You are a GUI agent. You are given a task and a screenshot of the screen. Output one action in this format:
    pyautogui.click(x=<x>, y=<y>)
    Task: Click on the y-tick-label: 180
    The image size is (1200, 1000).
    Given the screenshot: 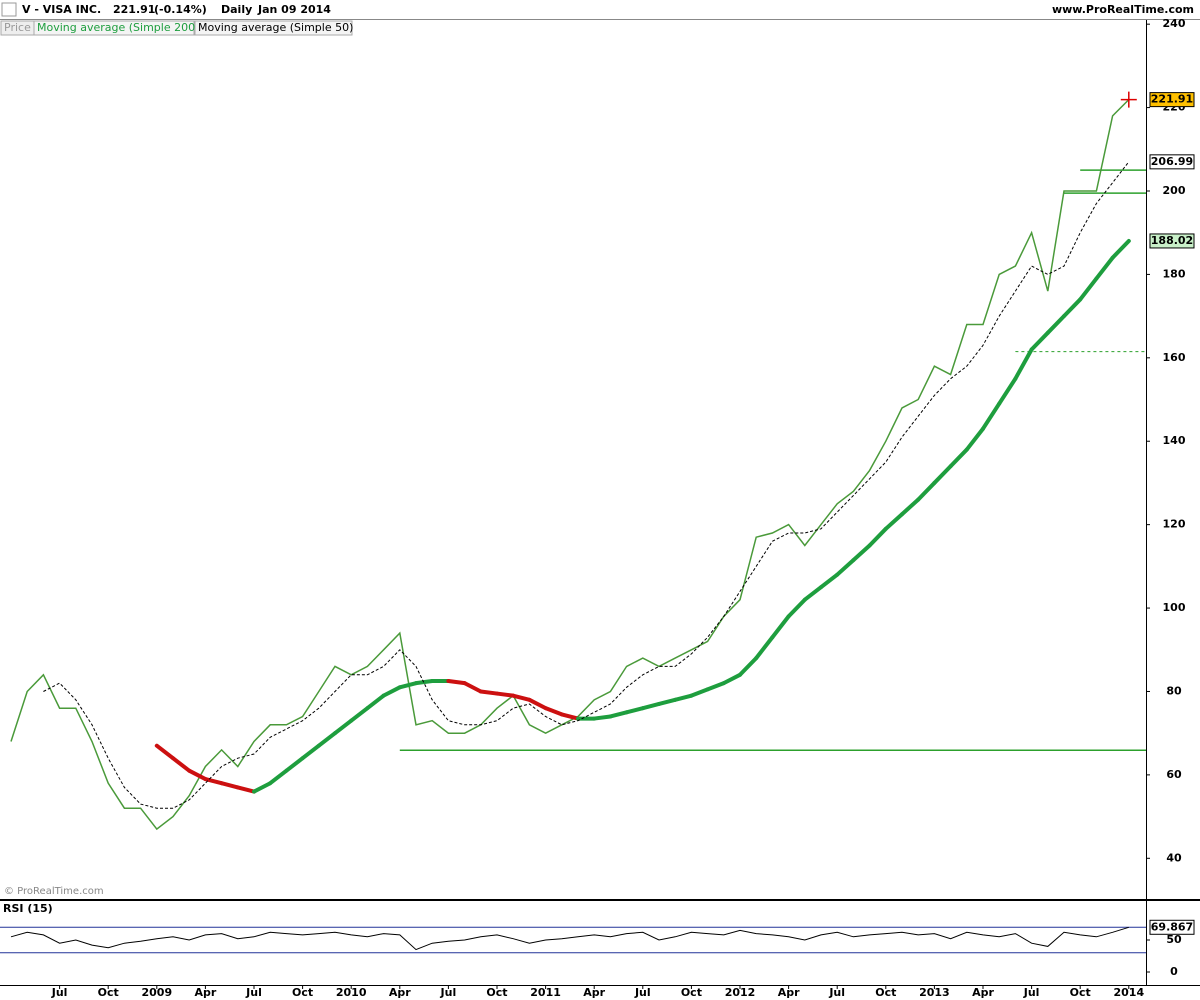 What is the action you would take?
    pyautogui.click(x=1174, y=273)
    